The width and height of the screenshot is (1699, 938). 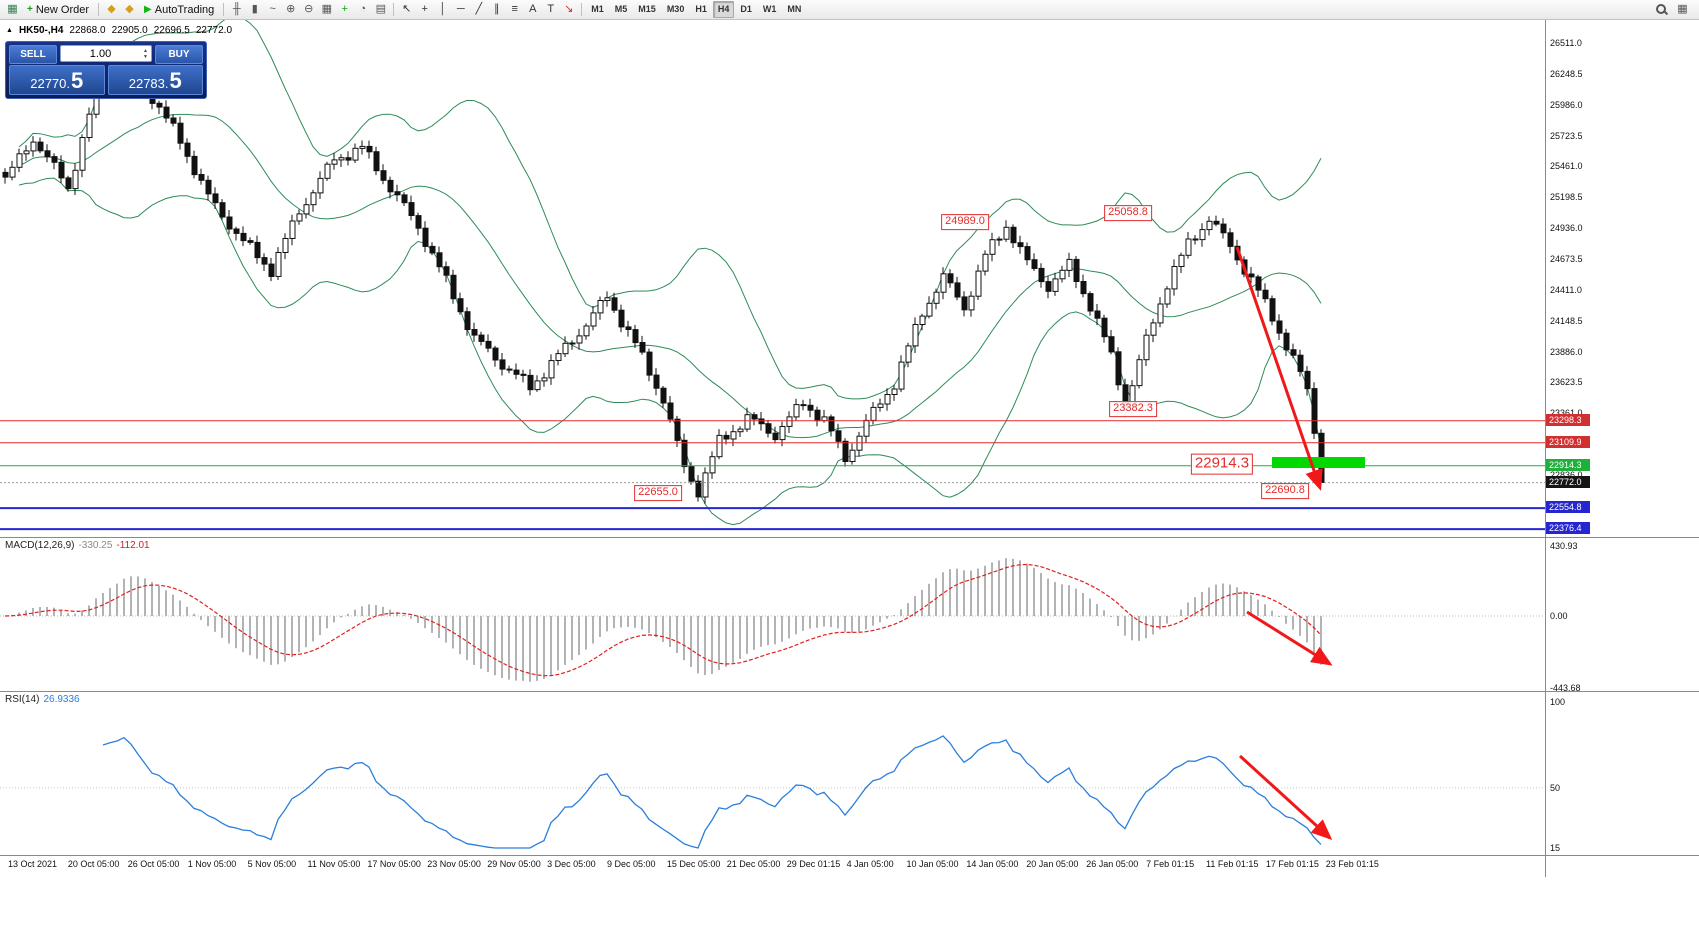 I want to click on sell-button: SELL, so click(x=33, y=54).